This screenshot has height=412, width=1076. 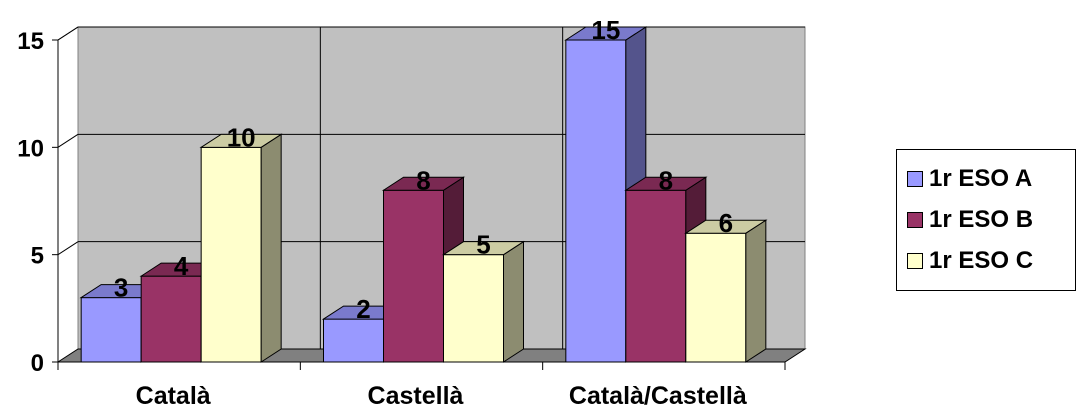 What do you see at coordinates (416, 396) in the screenshot?
I see `x-category-label: Castellà` at bounding box center [416, 396].